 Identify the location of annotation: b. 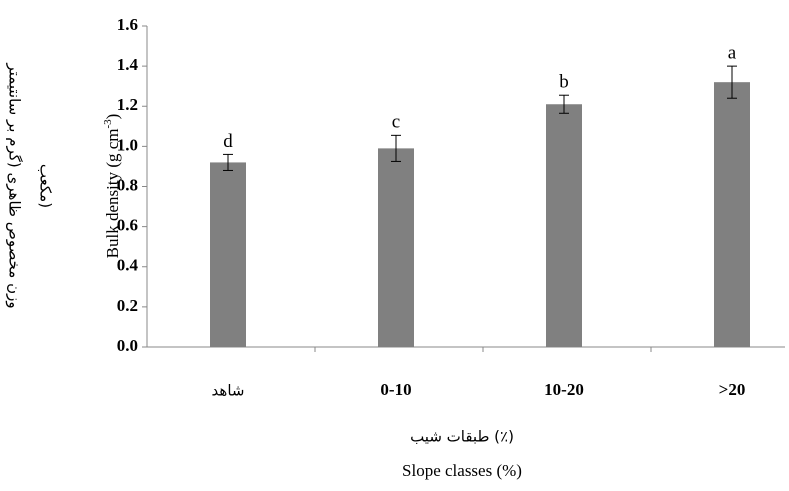
(564, 82).